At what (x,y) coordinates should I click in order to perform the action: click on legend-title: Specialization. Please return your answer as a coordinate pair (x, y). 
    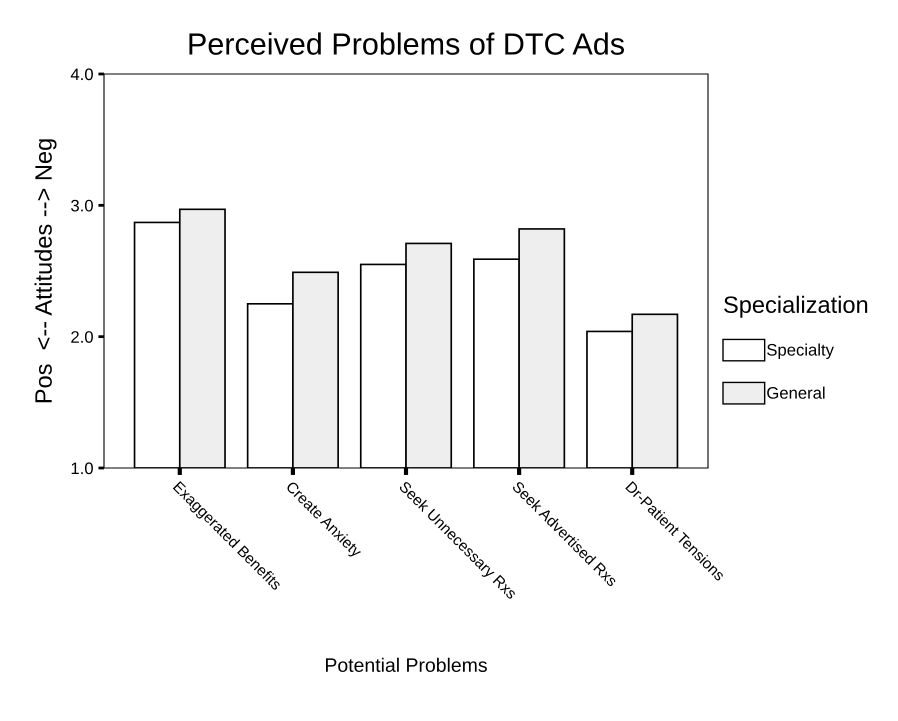
    Looking at the image, I should click on (796, 307).